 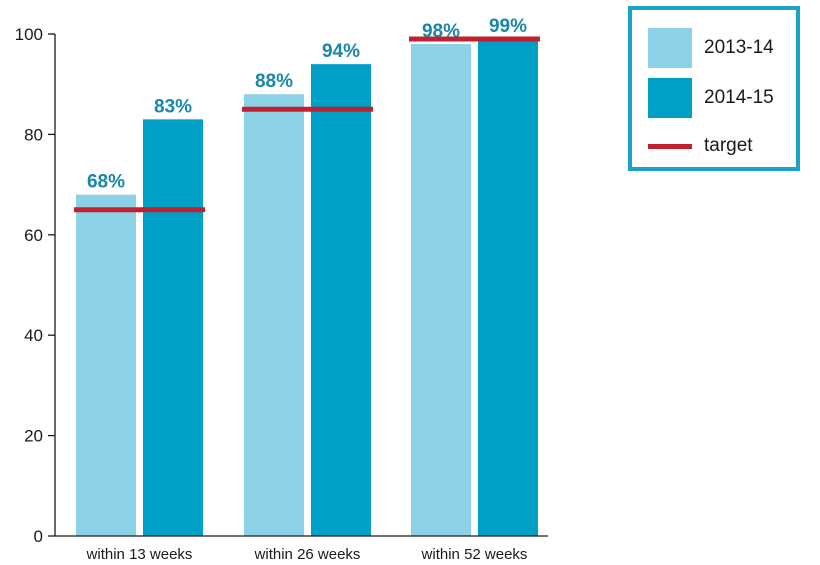 What do you see at coordinates (739, 97) in the screenshot?
I see `legend-label-2014-15: 2014-15` at bounding box center [739, 97].